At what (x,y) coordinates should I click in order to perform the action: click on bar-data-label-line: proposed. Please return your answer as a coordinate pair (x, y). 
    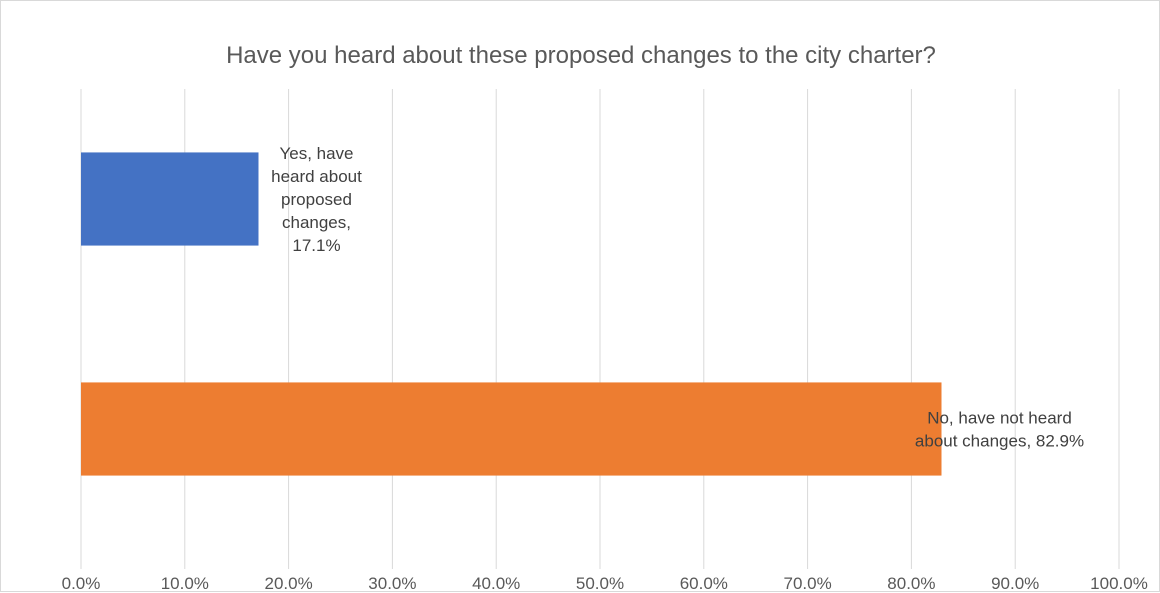
    Looking at the image, I should click on (316, 199).